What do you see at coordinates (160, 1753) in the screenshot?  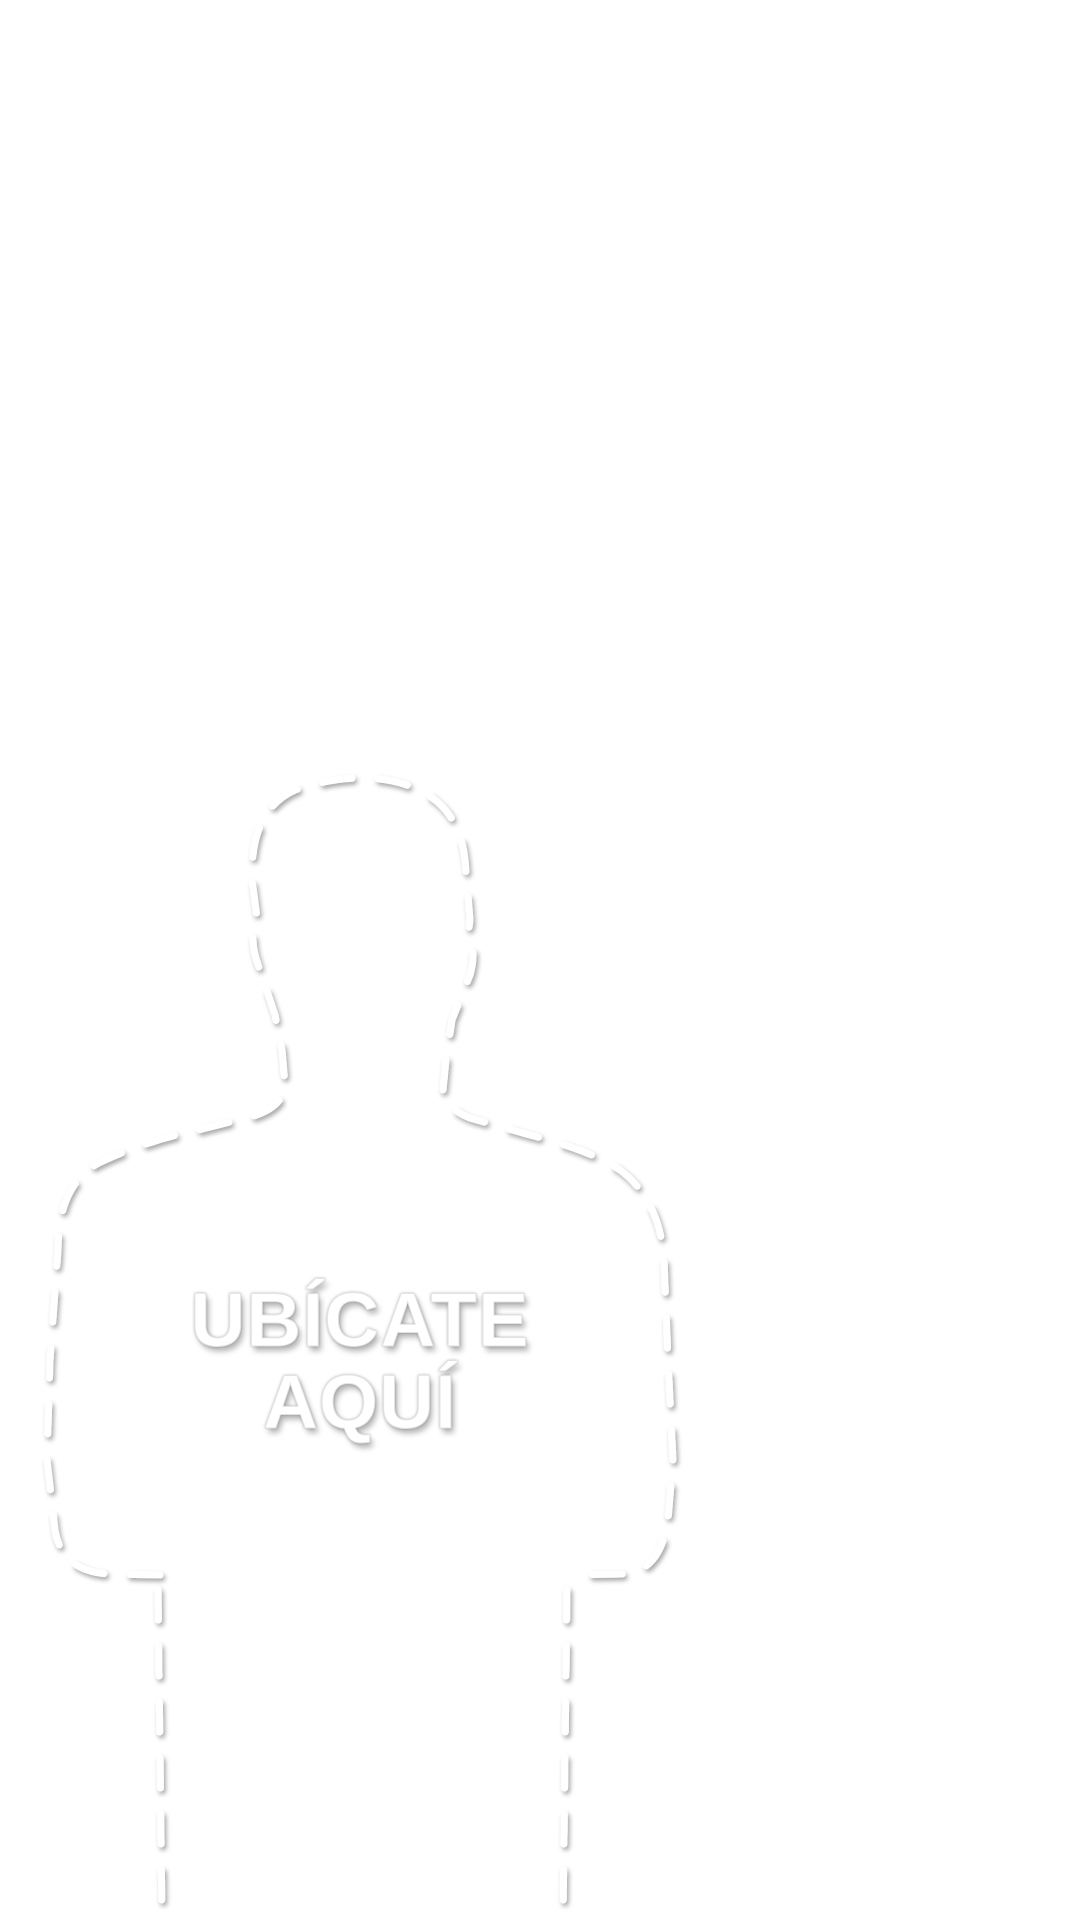 I see `silhouette-left-leg` at bounding box center [160, 1753].